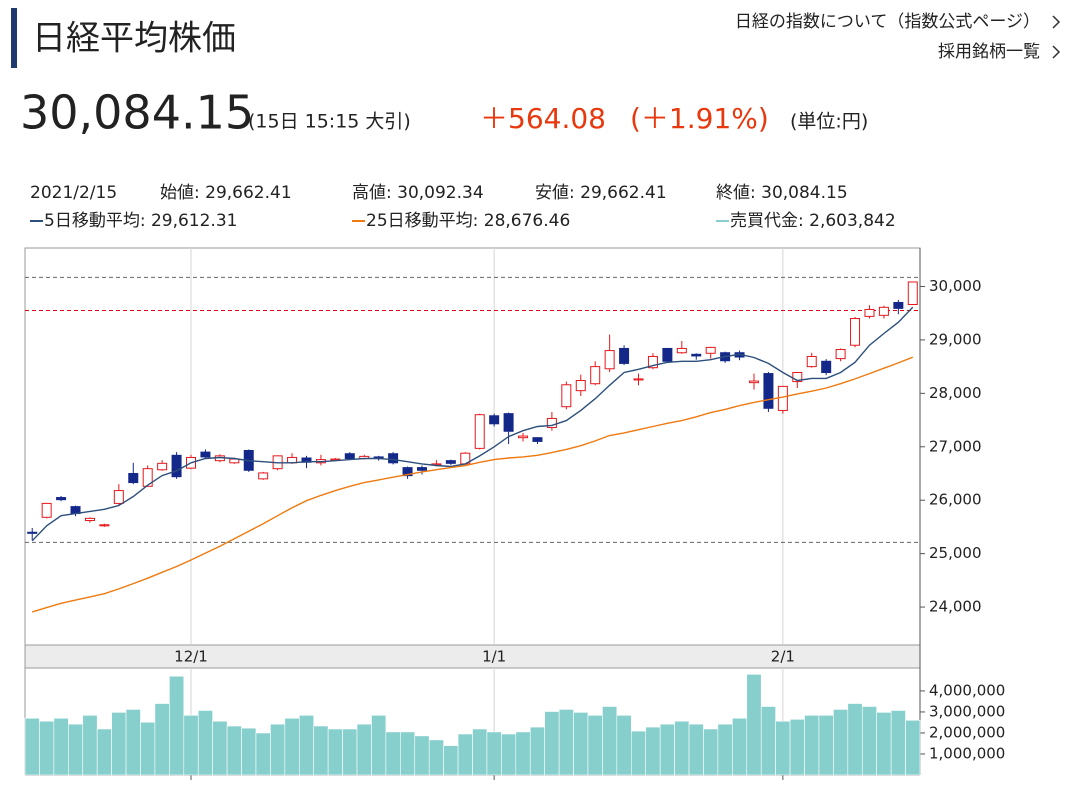 The height and width of the screenshot is (792, 1080). I want to click on index-link: 日経の指数について（指数公式ページ）, so click(887, 22).